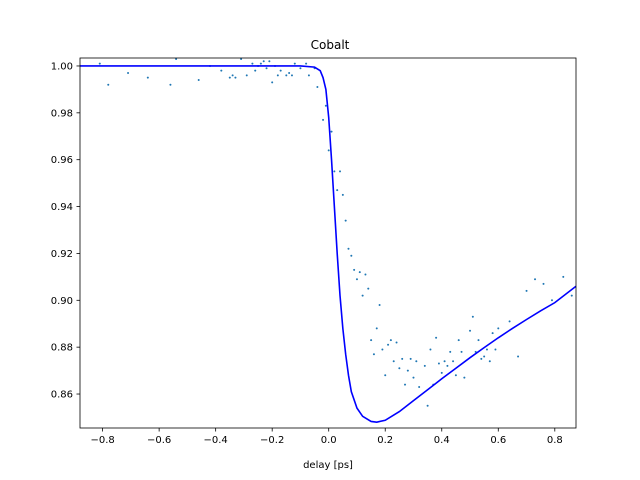  I want to click on y-tick-label: 1.00, so click(62, 66).